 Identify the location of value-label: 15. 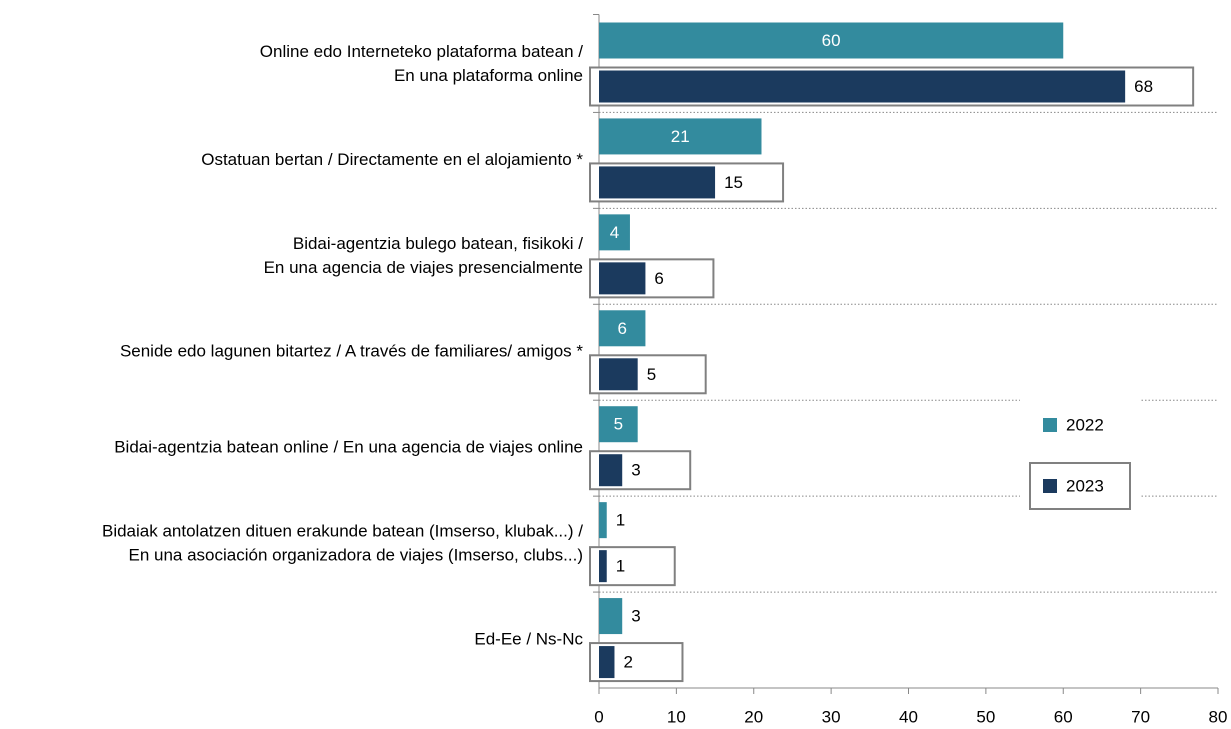
(733, 182).